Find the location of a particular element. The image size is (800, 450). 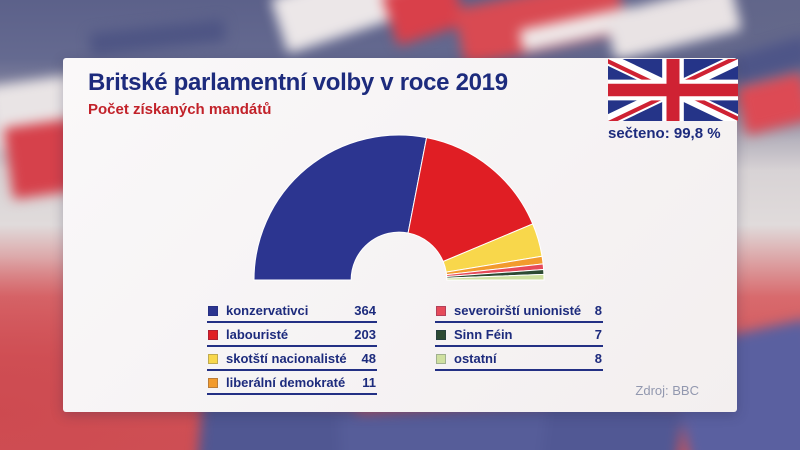

legend-item: konzervativci 364 is located at coordinates (292, 312).